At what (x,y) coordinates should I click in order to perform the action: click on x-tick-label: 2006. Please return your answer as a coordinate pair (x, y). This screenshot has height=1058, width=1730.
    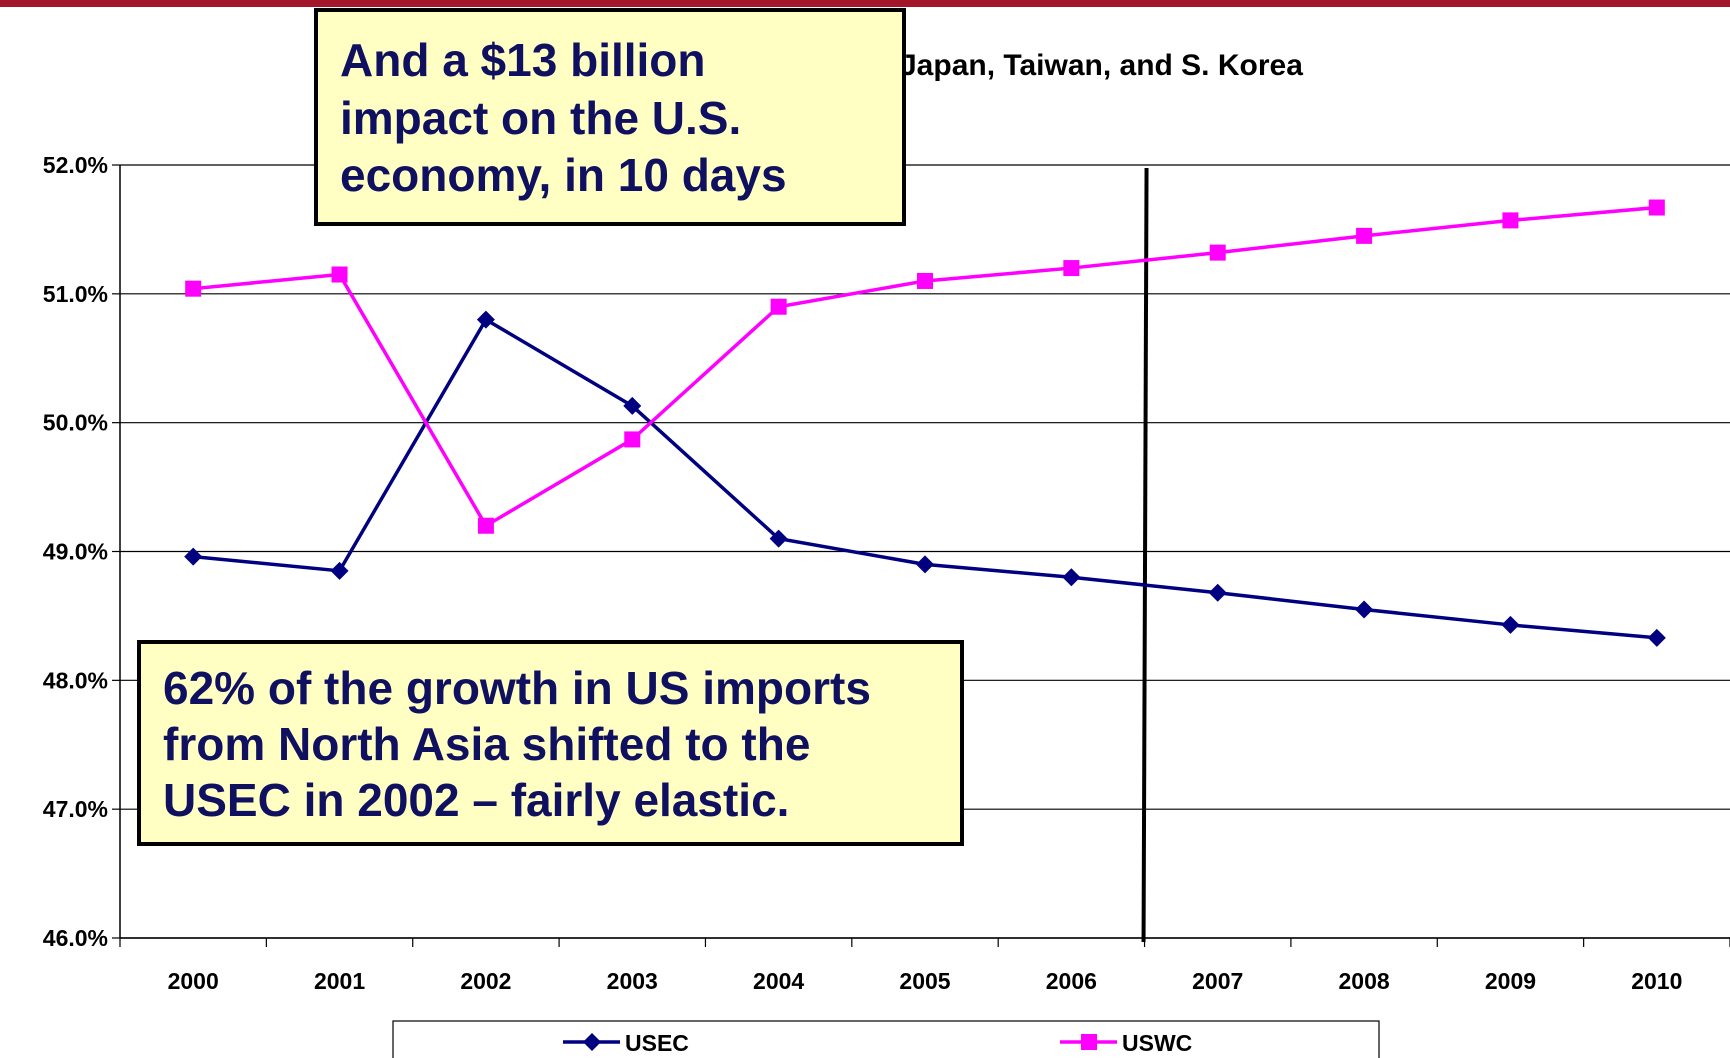
    Looking at the image, I should click on (1071, 981).